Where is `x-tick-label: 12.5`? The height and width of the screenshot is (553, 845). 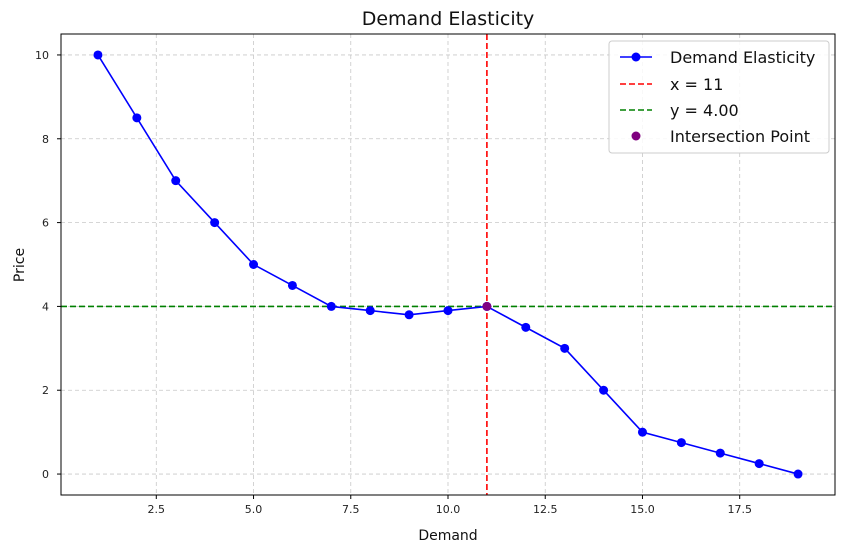
x-tick-label: 12.5 is located at coordinates (545, 509).